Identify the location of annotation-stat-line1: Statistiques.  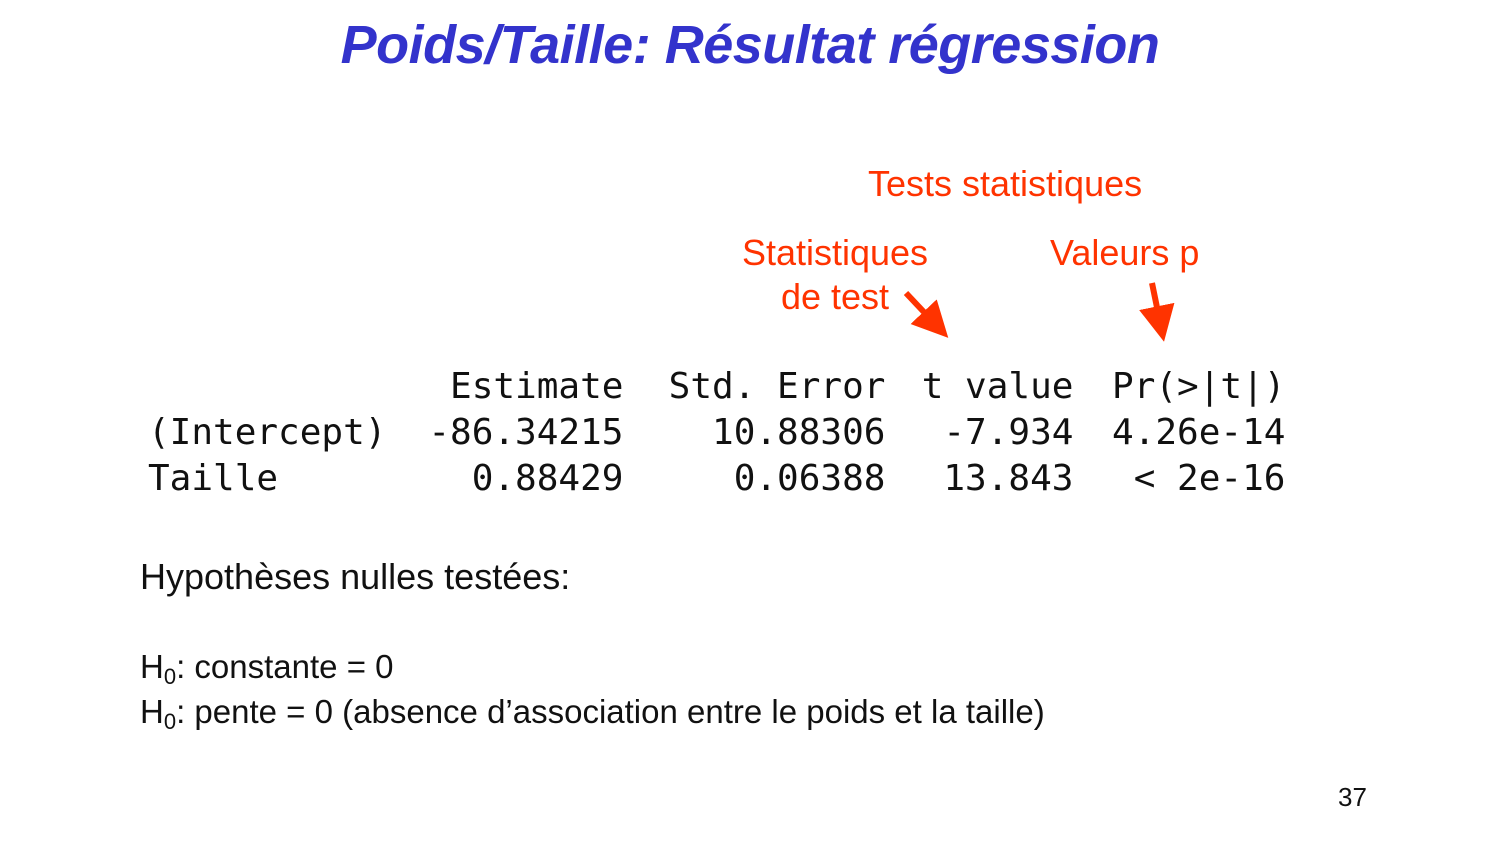
(835, 252).